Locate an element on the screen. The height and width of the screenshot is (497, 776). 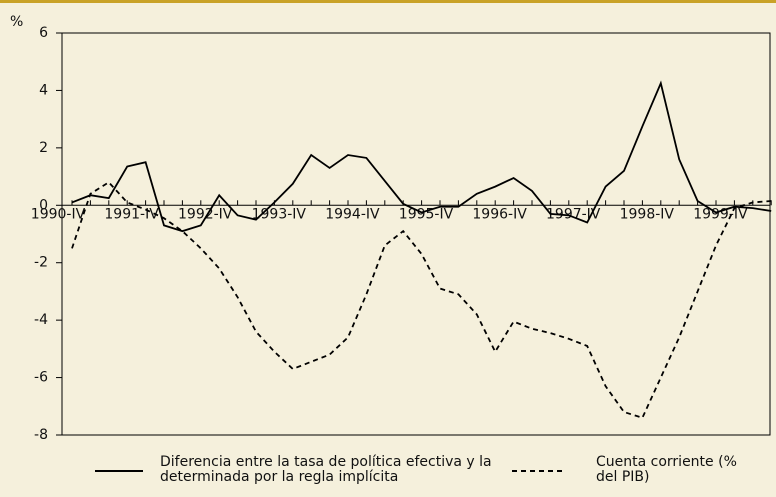
y-tick-label: 0 is located at coordinates (43, 205).